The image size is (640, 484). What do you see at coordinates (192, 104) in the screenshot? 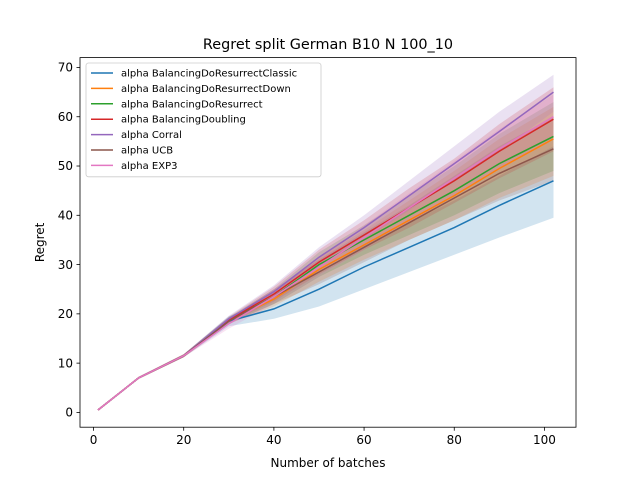
I see `legend-label: alpha BalancingDoResurrect` at bounding box center [192, 104].